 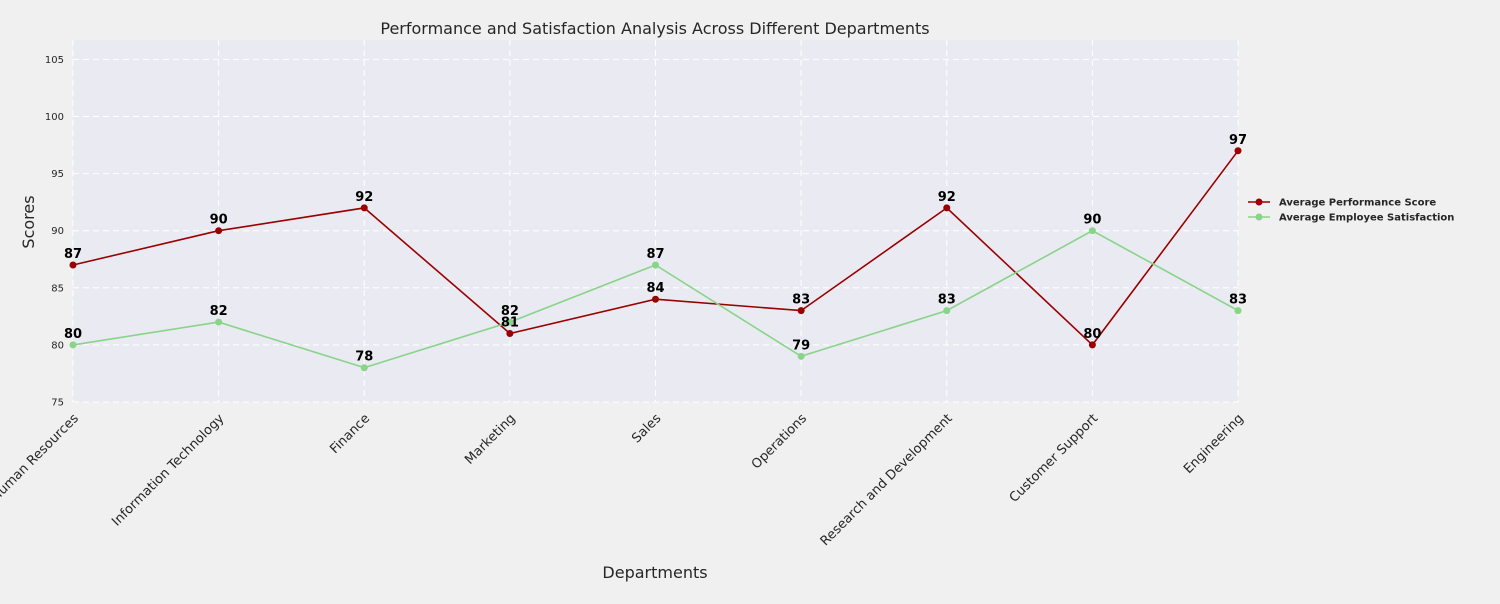 I want to click on data-point-average-employee-satisfaction-marketing, so click(x=510, y=322).